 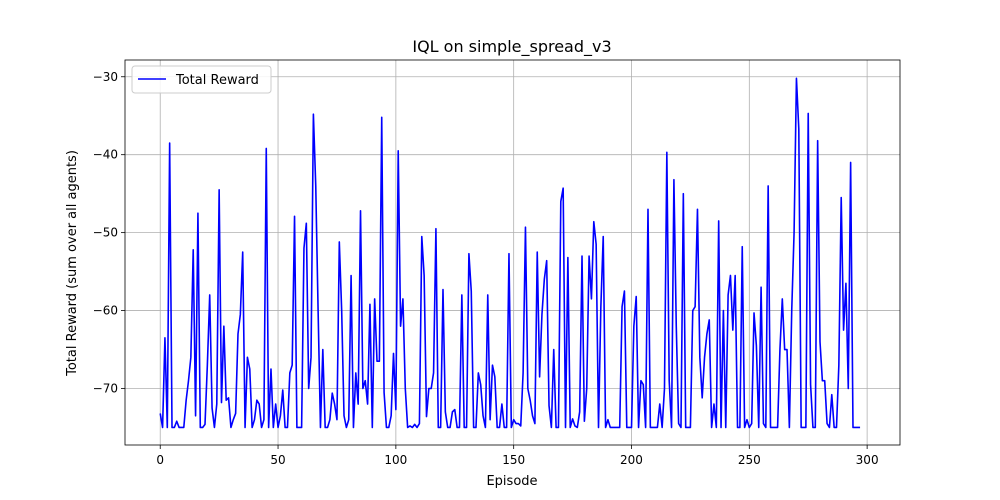 I want to click on x-axis-title: Episode, so click(x=511, y=481).